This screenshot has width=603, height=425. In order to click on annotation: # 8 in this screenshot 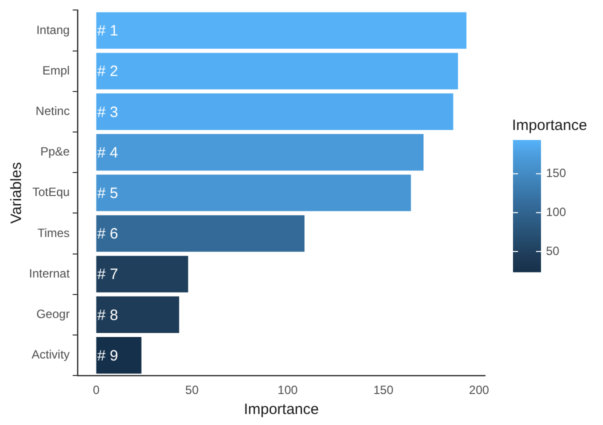, I will do `click(107, 315)`.